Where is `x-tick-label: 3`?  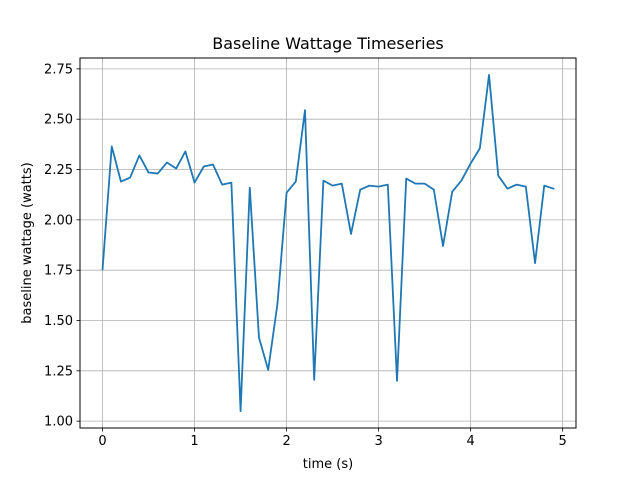
x-tick-label: 3 is located at coordinates (378, 441).